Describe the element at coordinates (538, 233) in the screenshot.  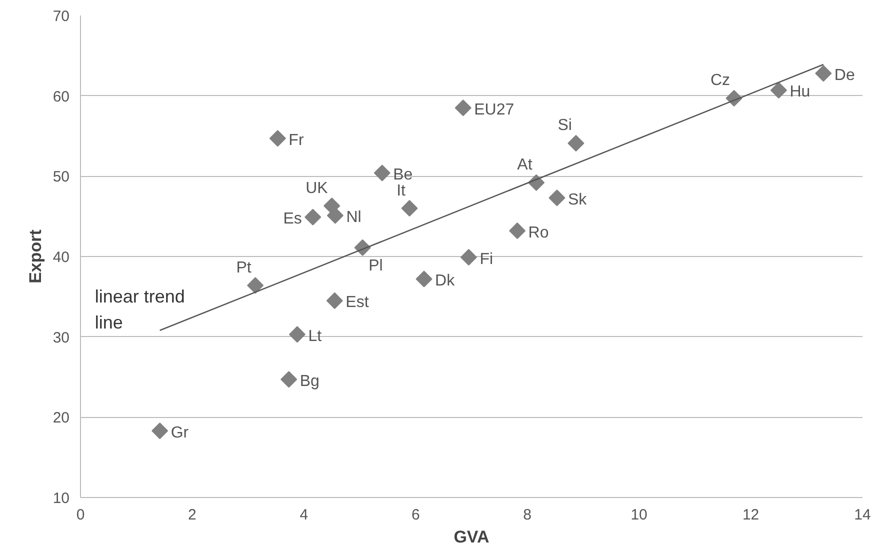
I see `annotation: Ro` at that location.